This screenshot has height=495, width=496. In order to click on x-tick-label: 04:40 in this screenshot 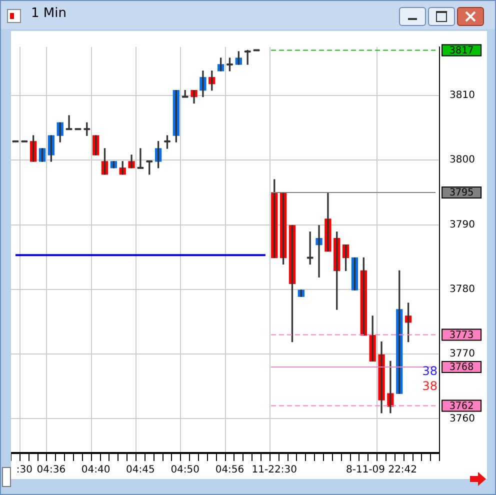, I will do `click(95, 470)`.